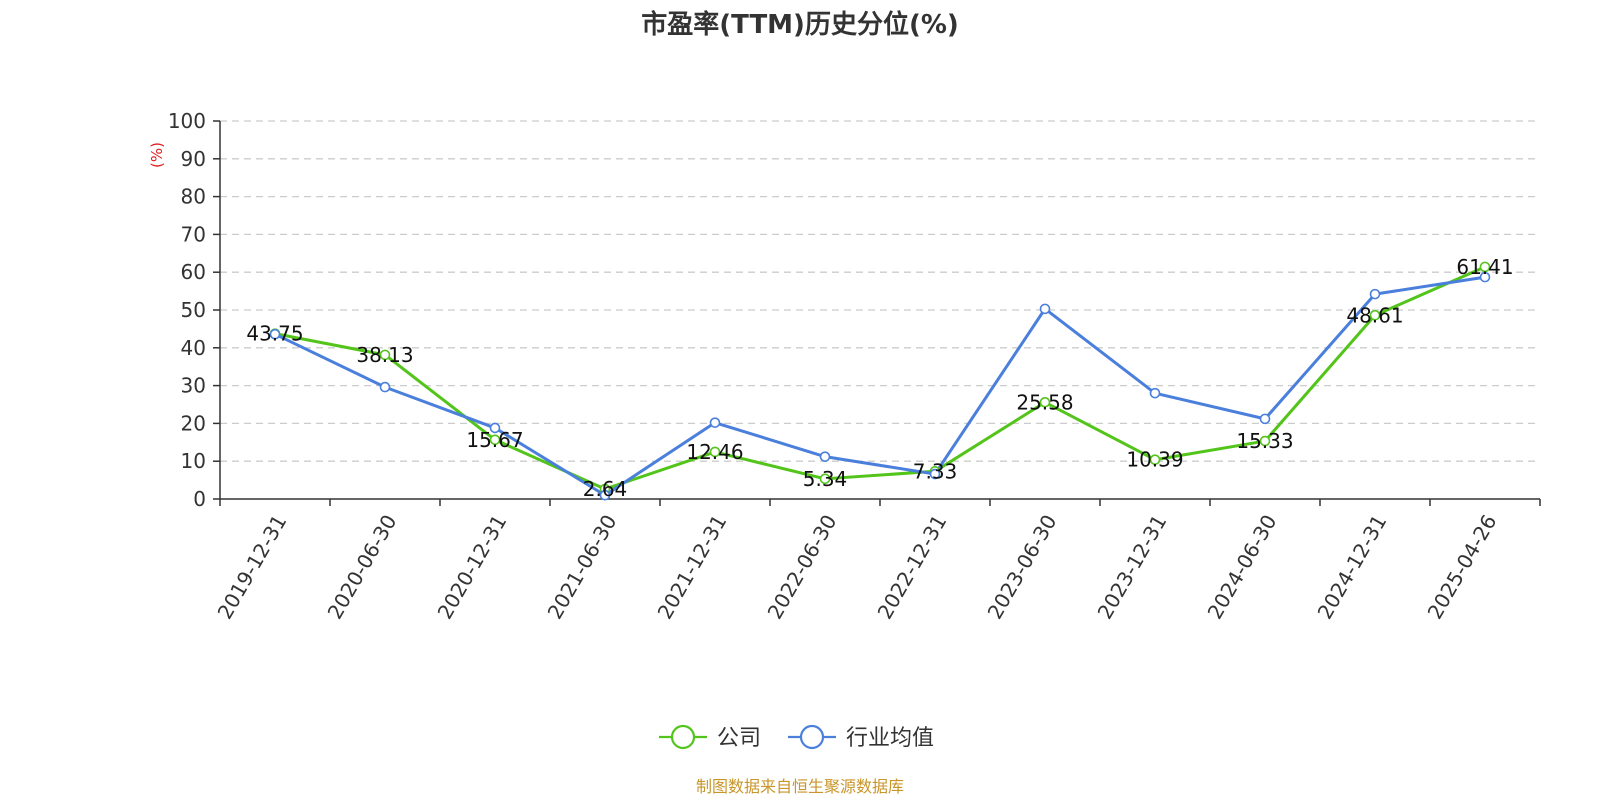  I want to click on x-tick-label: 2023-06-30, so click(1022, 567).